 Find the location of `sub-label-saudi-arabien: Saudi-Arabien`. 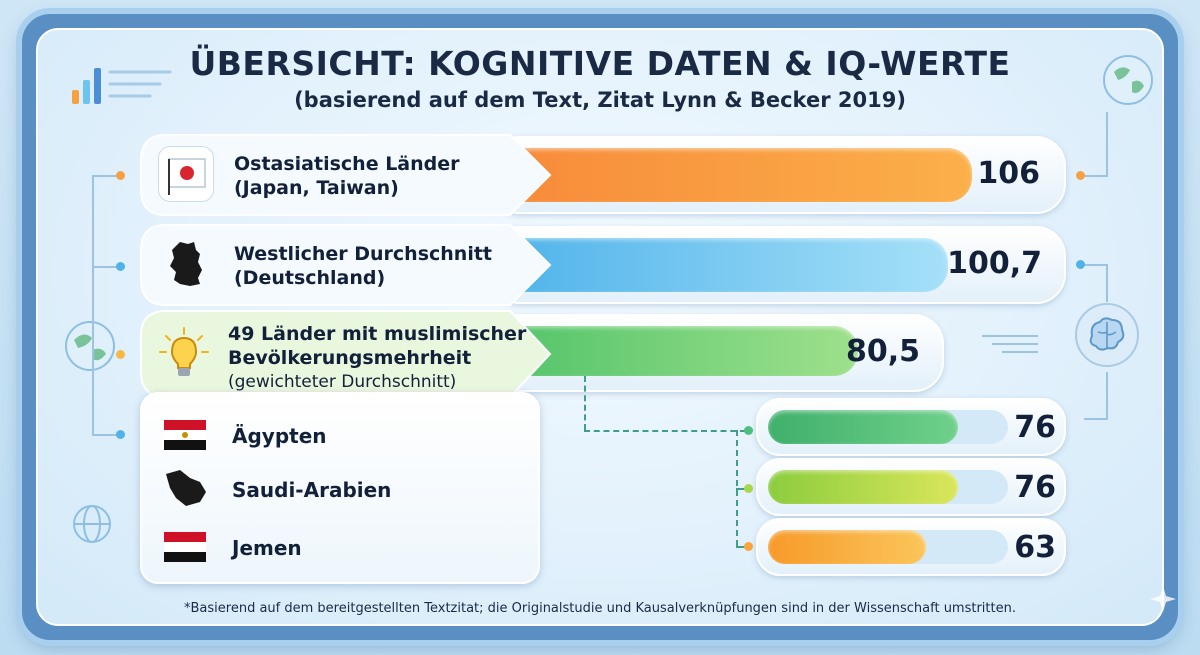

sub-label-saudi-arabien: Saudi-Arabien is located at coordinates (312, 490).